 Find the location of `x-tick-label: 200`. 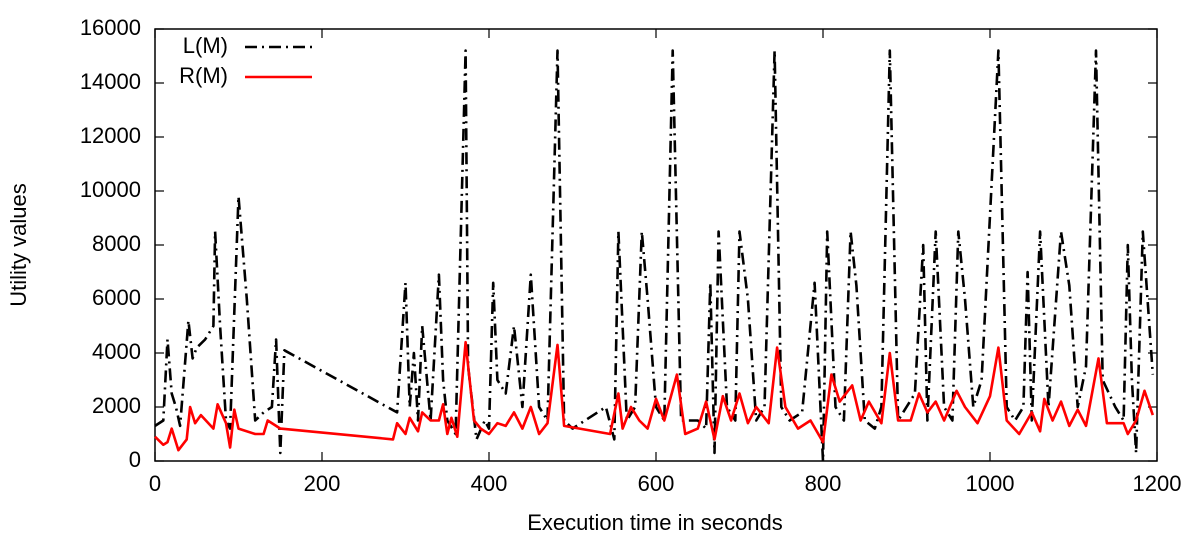

x-tick-label: 200 is located at coordinates (322, 483).